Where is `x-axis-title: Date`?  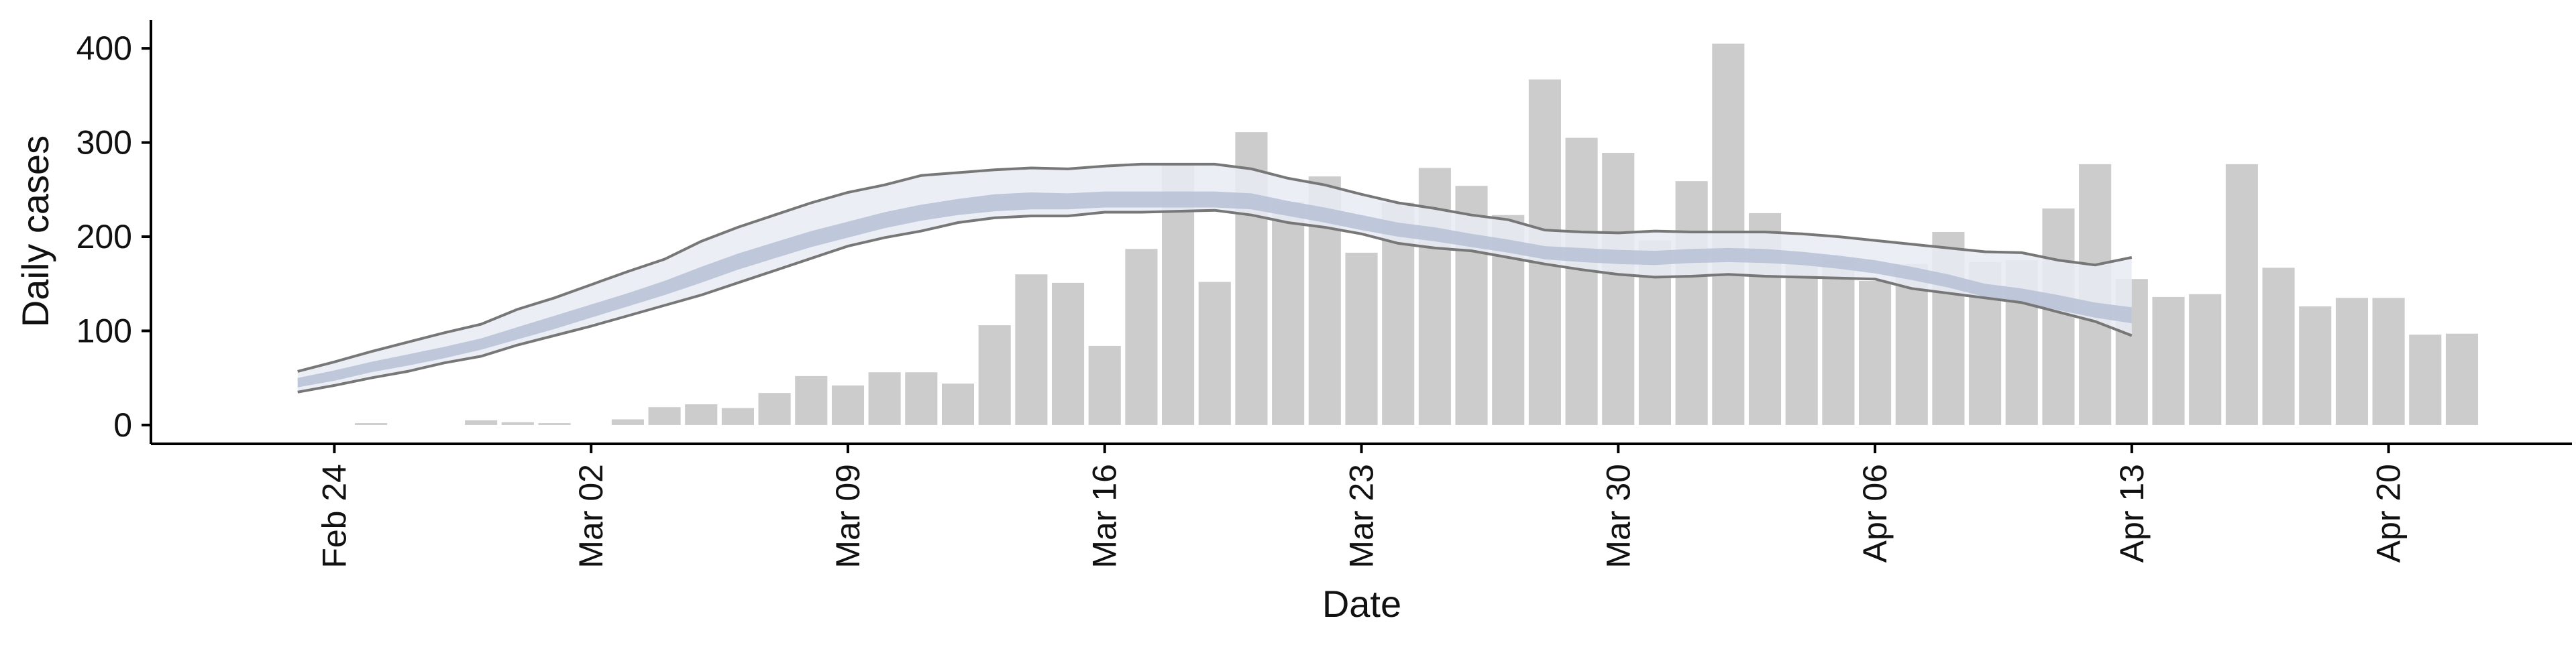 x-axis-title: Date is located at coordinates (1361, 604).